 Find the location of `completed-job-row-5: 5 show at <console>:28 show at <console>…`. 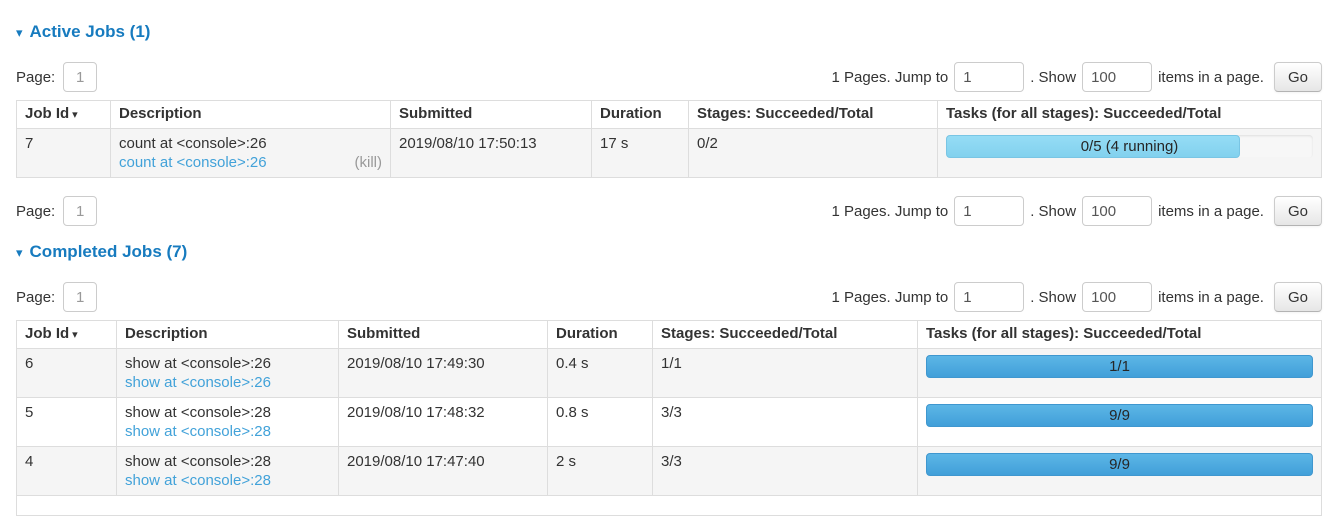

completed-job-row-5: 5 show at <console>:28 show at <console>… is located at coordinates (669, 422).